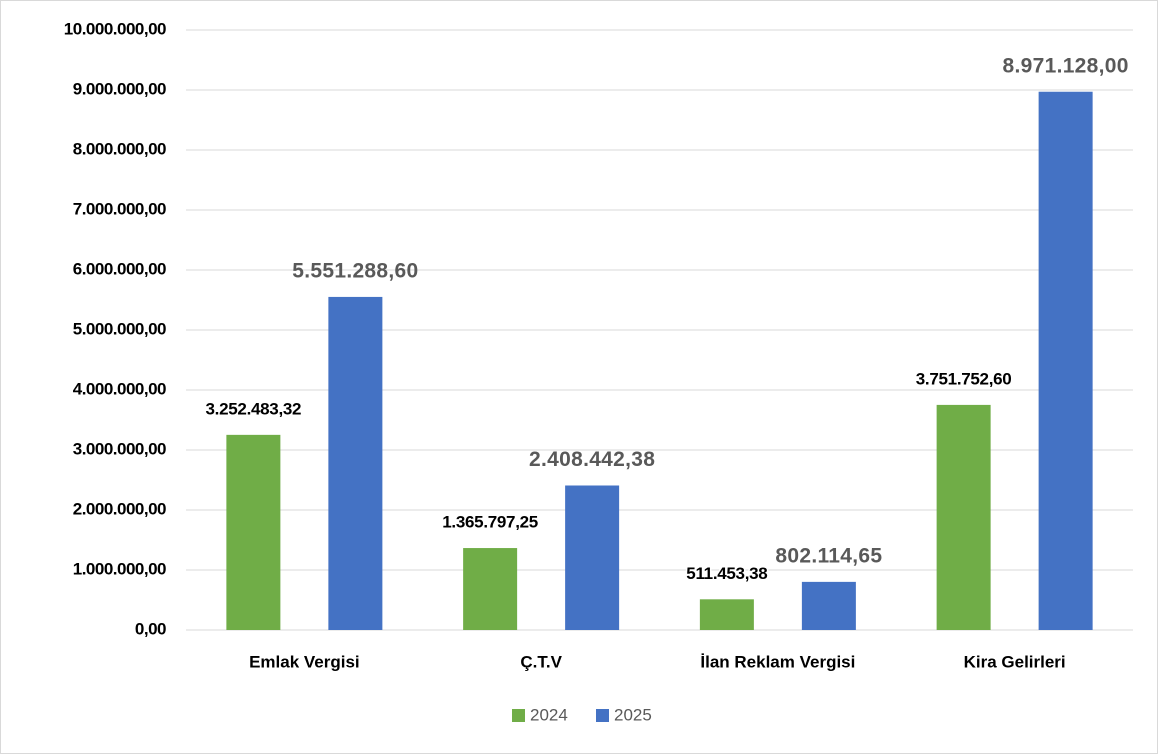 This screenshot has height=754, width=1158. What do you see at coordinates (1066, 65) in the screenshot?
I see `value-label: 8.971.128,00` at bounding box center [1066, 65].